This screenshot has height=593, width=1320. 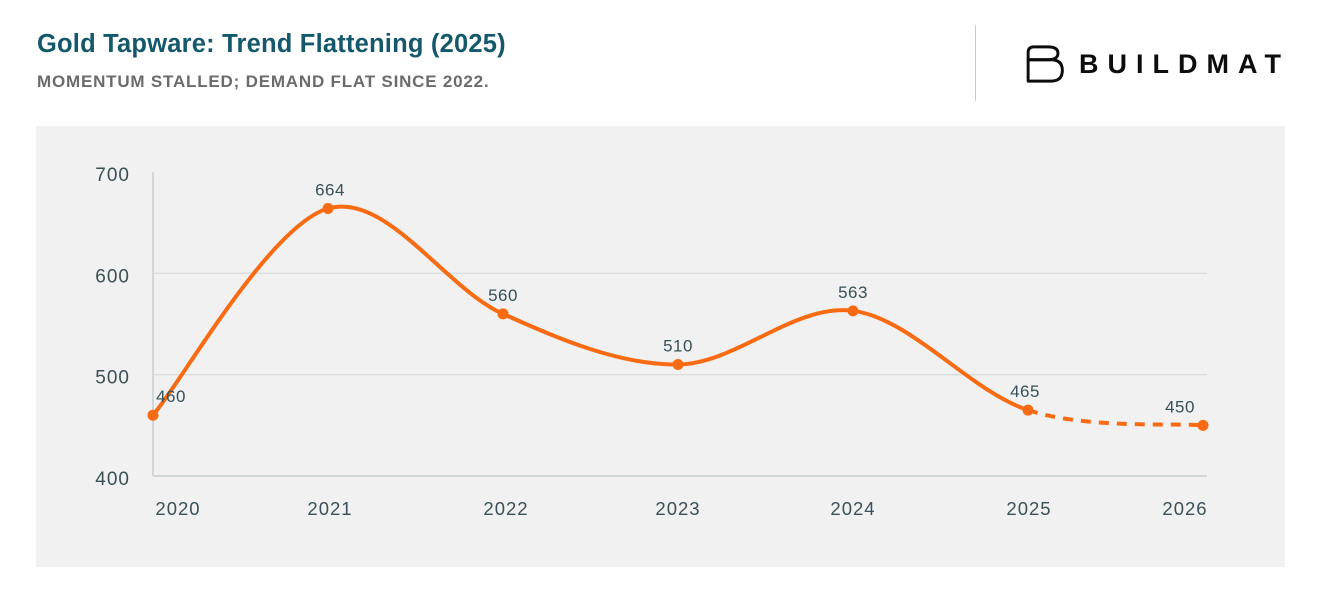 What do you see at coordinates (1028, 508) in the screenshot?
I see `x-axis-tick-label: 2025` at bounding box center [1028, 508].